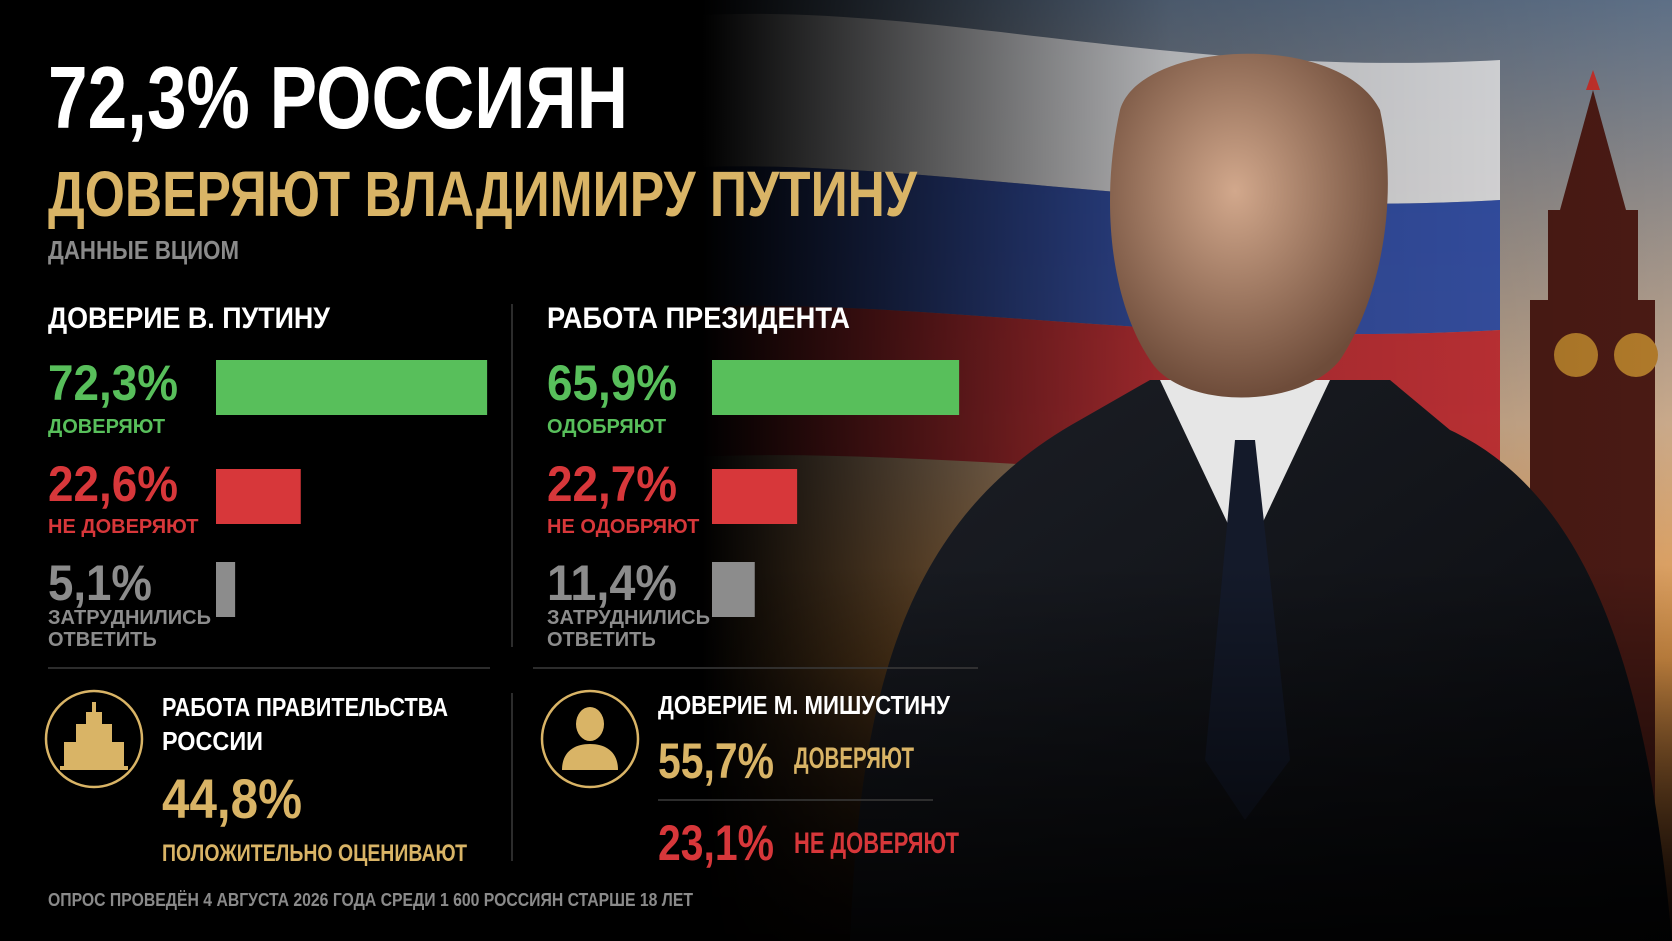 The image size is (1672, 941). Describe the element at coordinates (606, 427) in the screenshot. I see `item-label: ОДОБРЯЮТ` at that location.